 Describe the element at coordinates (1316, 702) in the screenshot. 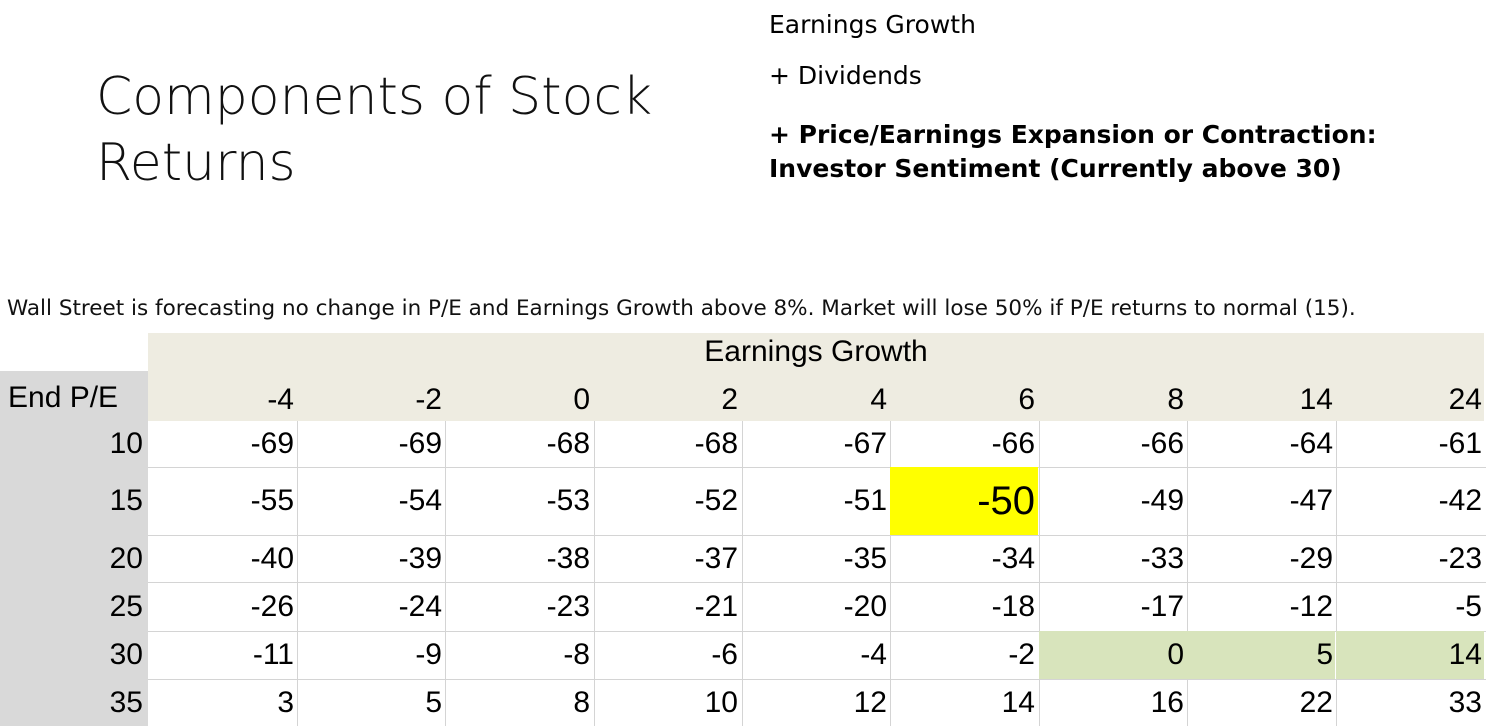

I see `table-cell: 22` at that location.